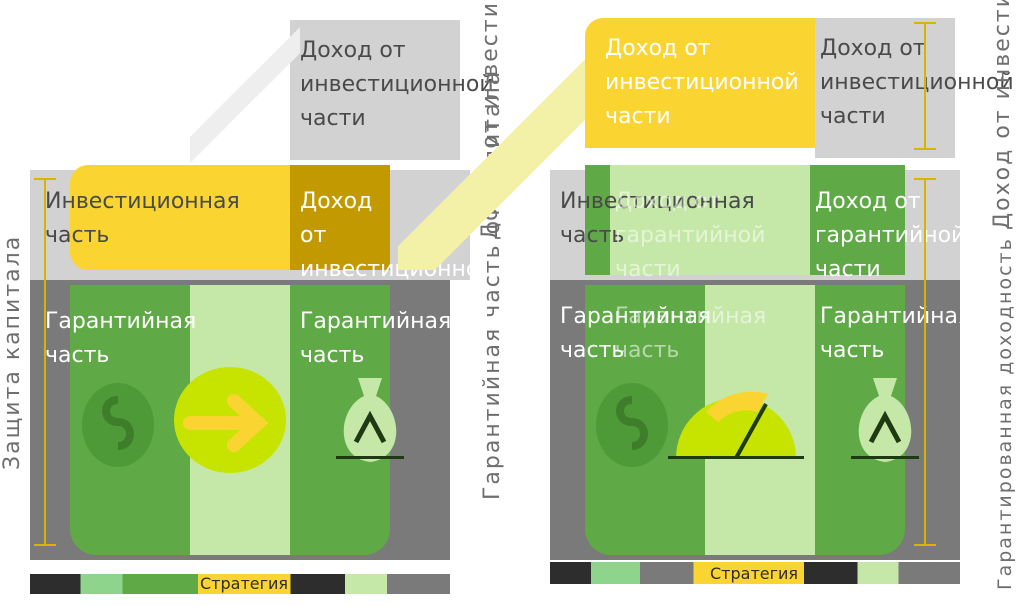  I want to click on right-upper-vertical-arrow, so click(925, 86).